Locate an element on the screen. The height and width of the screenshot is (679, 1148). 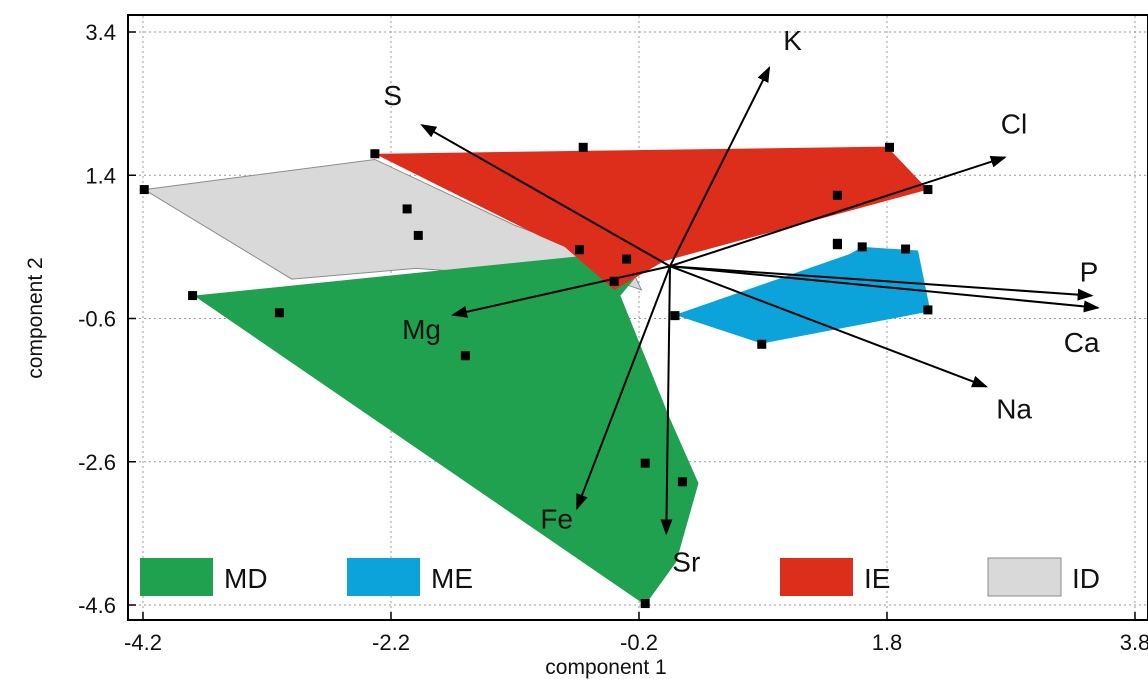
legend: MD ME IE ID is located at coordinates (620, 577).